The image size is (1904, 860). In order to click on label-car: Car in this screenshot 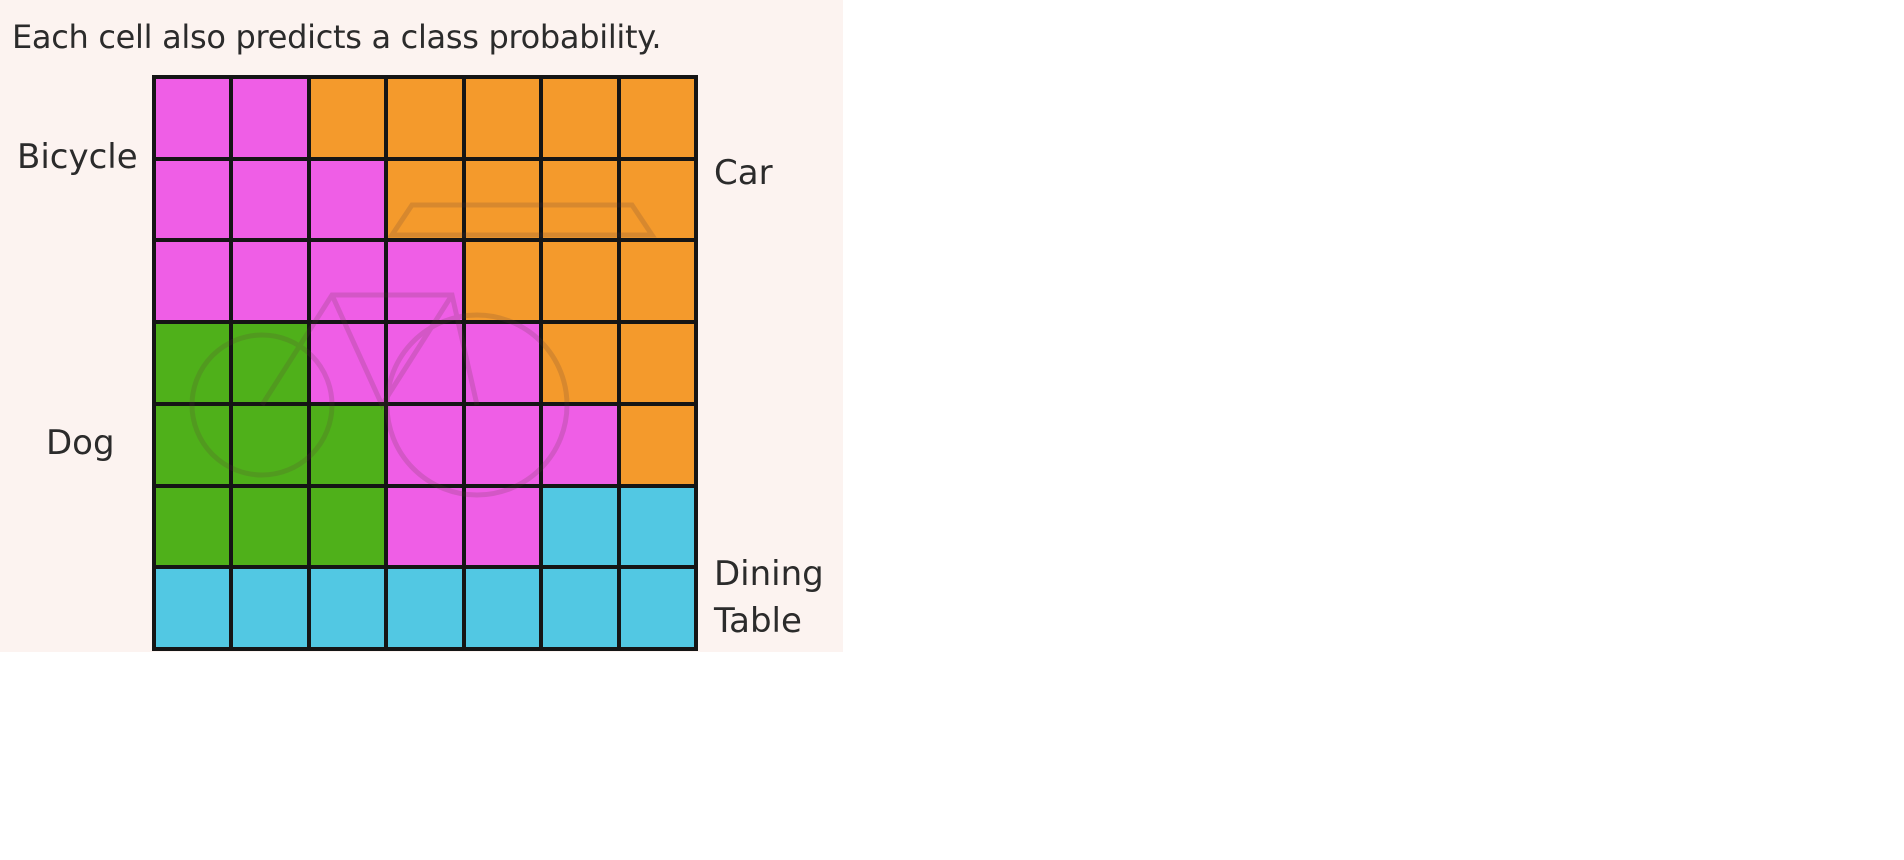, I will do `click(743, 173)`.